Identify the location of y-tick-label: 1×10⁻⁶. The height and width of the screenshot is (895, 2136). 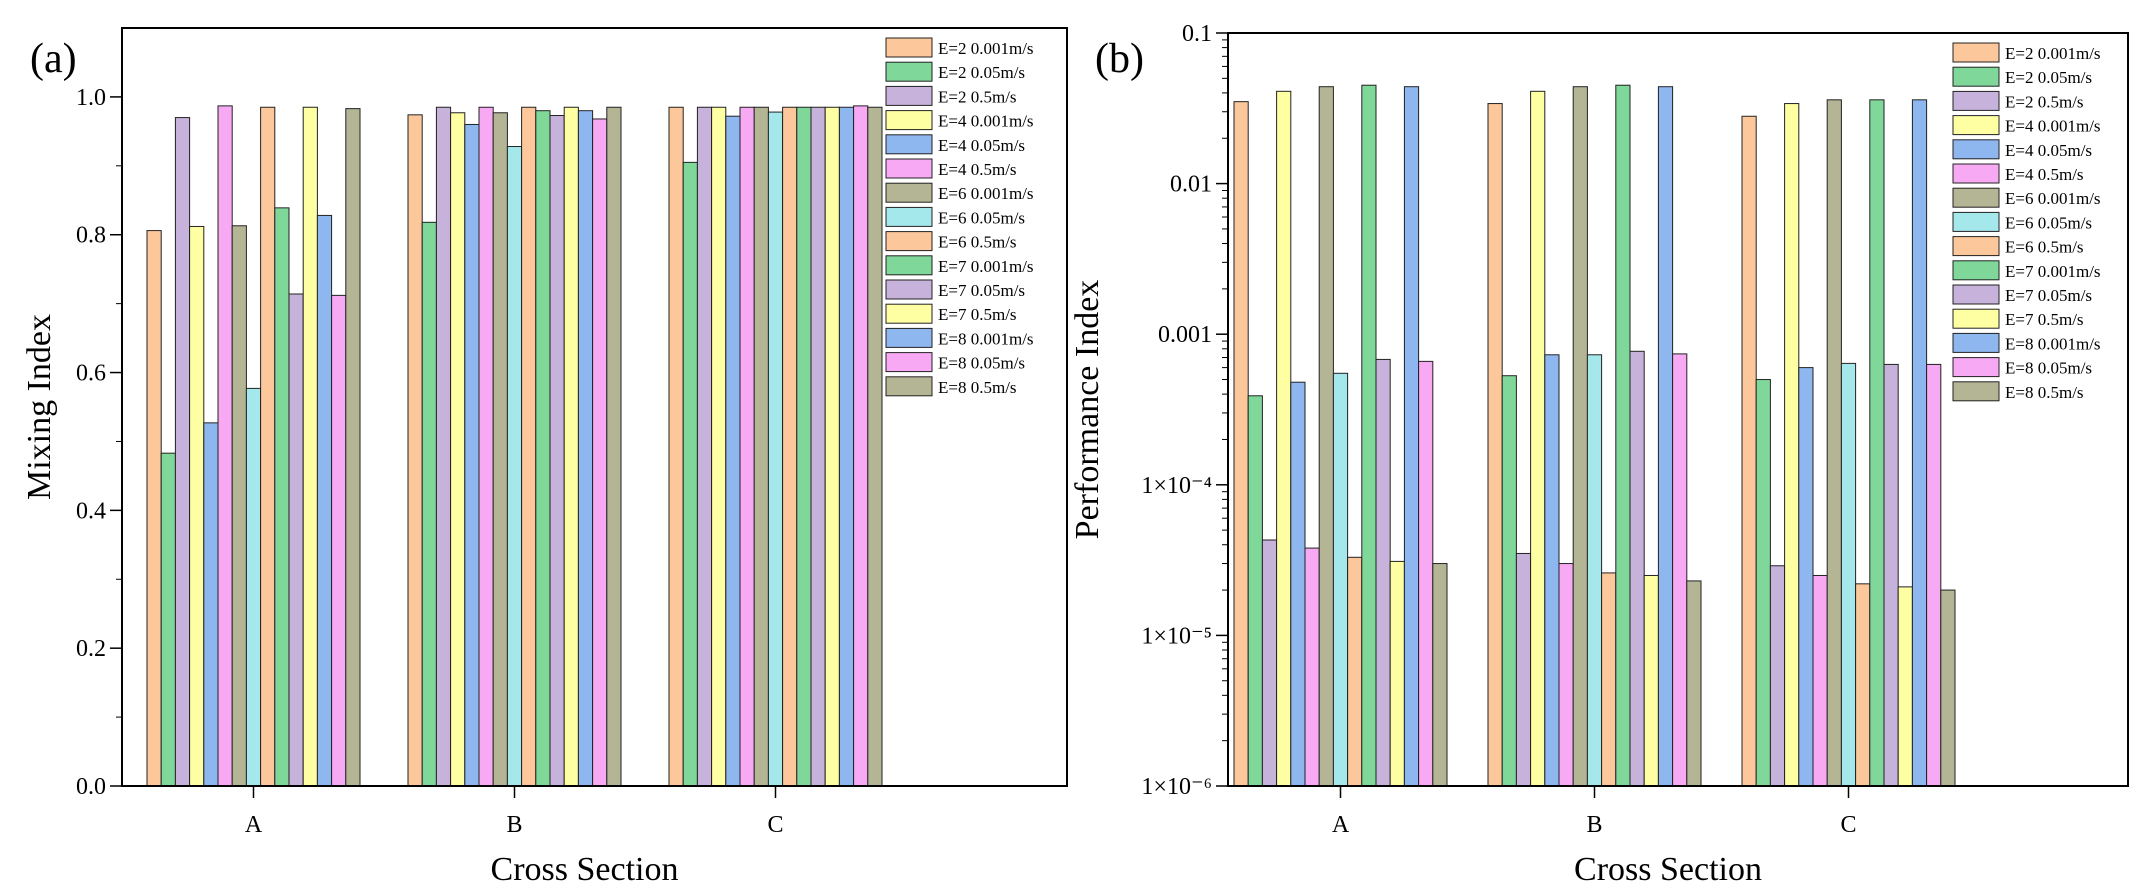
(1176, 787).